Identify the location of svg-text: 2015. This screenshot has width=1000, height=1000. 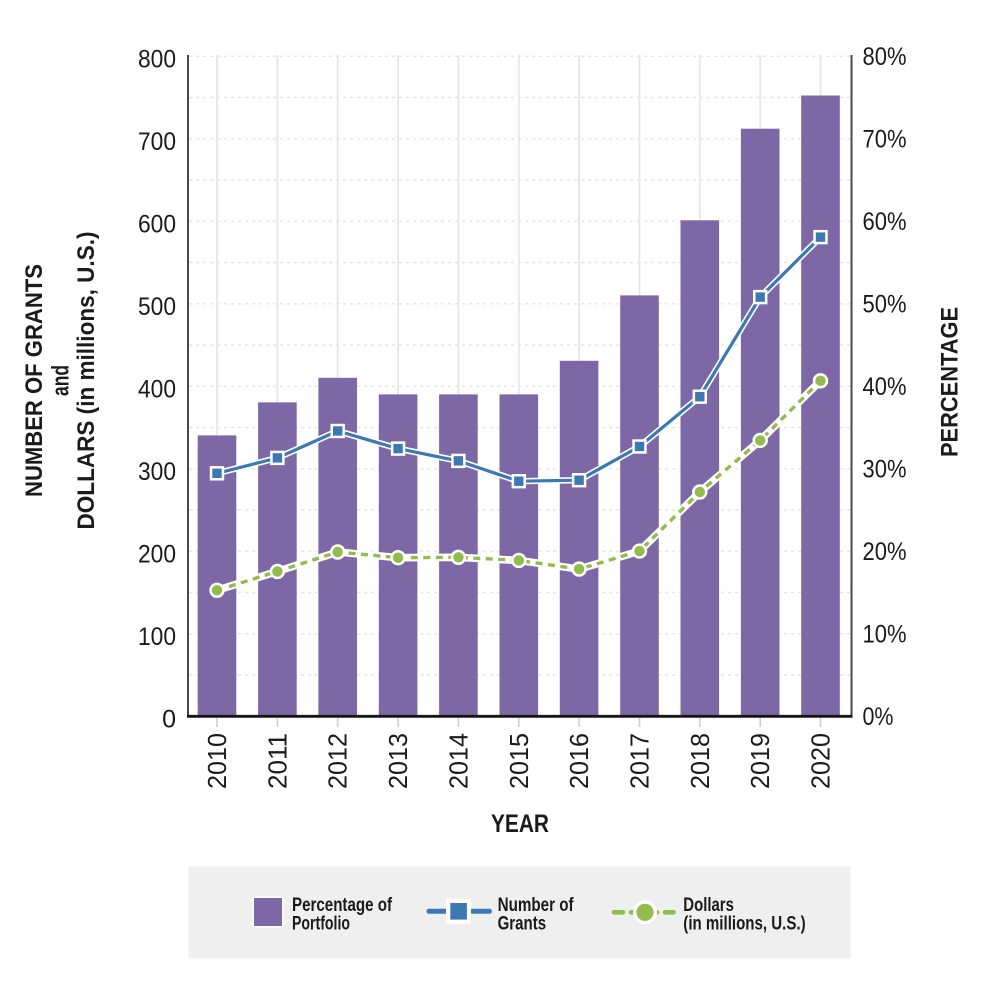
(519, 761).